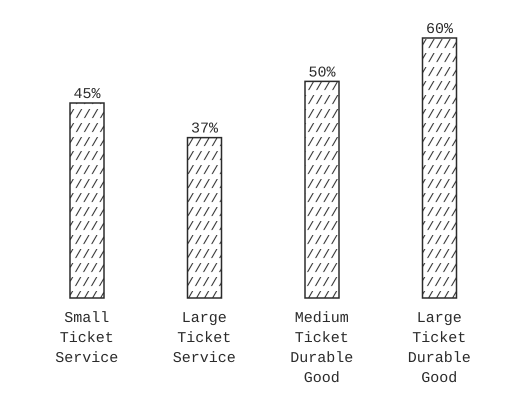  I want to click on x-tick-label: Medium Ticket Durable Good, so click(322, 348).